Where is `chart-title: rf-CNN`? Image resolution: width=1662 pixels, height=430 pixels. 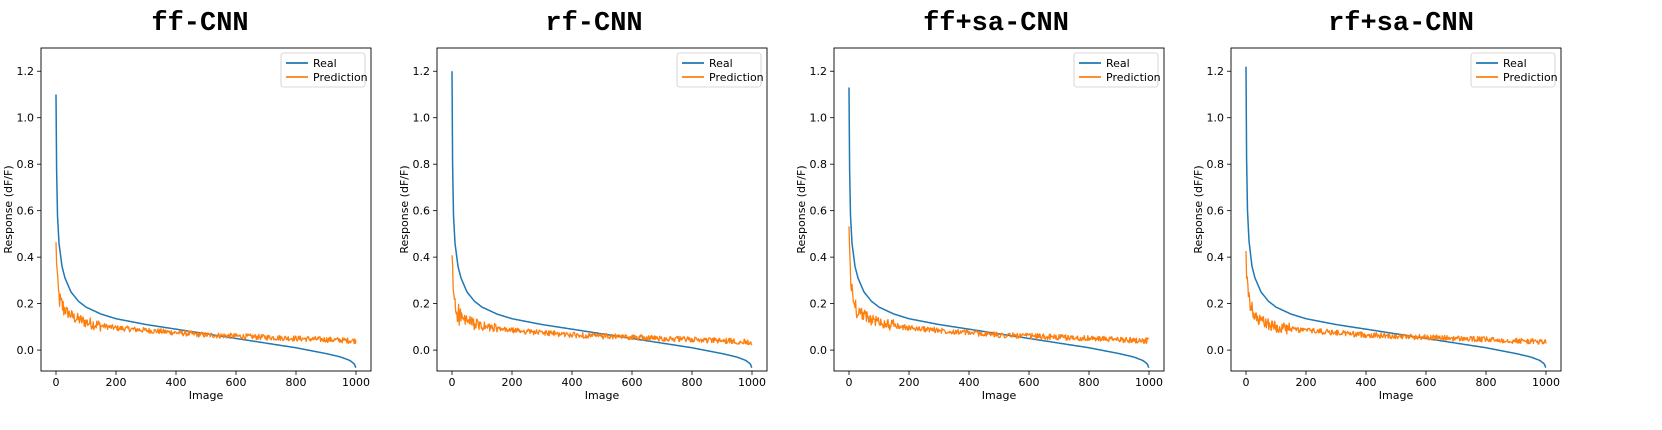
chart-title: rf-CNN is located at coordinates (593, 24).